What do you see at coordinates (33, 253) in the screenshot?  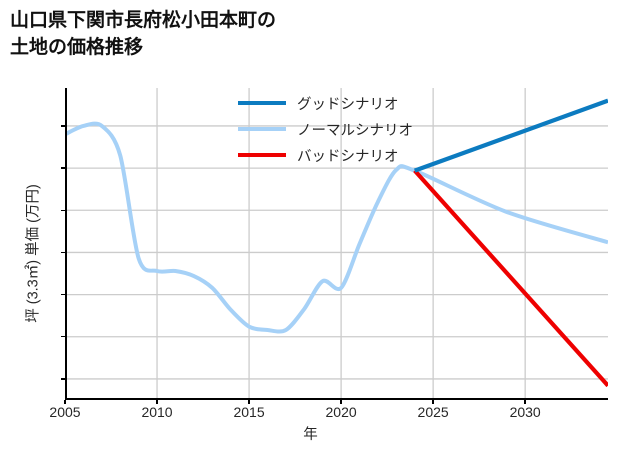 I see `y-axis-label: 坪 (3.3㎡) 単価 (万円)` at bounding box center [33, 253].